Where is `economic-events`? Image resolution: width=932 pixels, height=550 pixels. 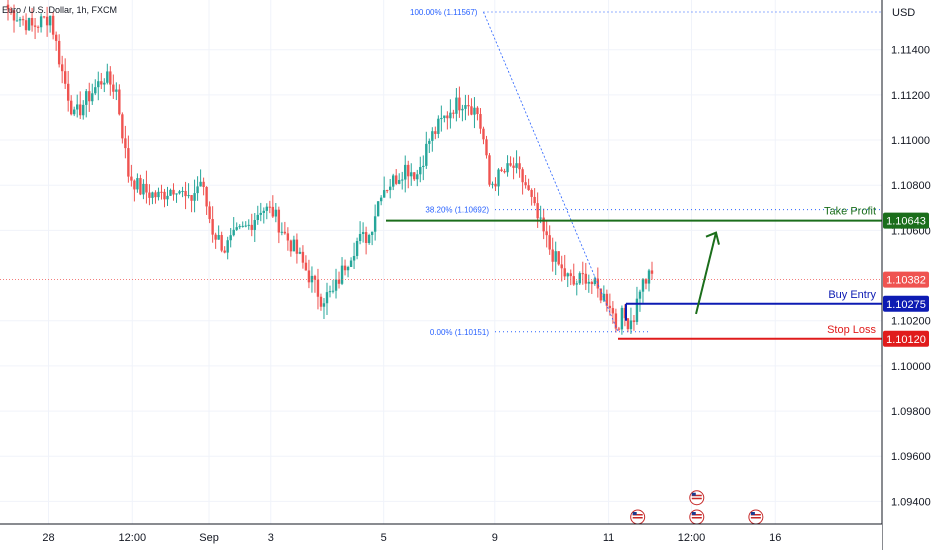
economic-events is located at coordinates (697, 507).